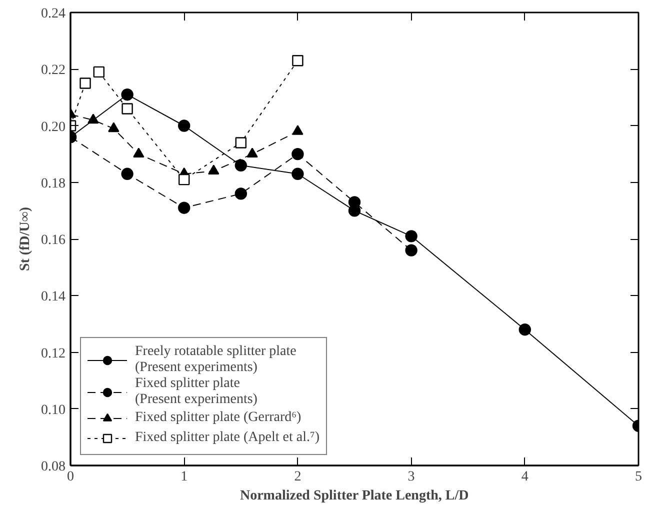 This screenshot has width=655, height=526. Describe the element at coordinates (25, 239) in the screenshot. I see `y-axis-title: St (fD/U∞)` at that location.